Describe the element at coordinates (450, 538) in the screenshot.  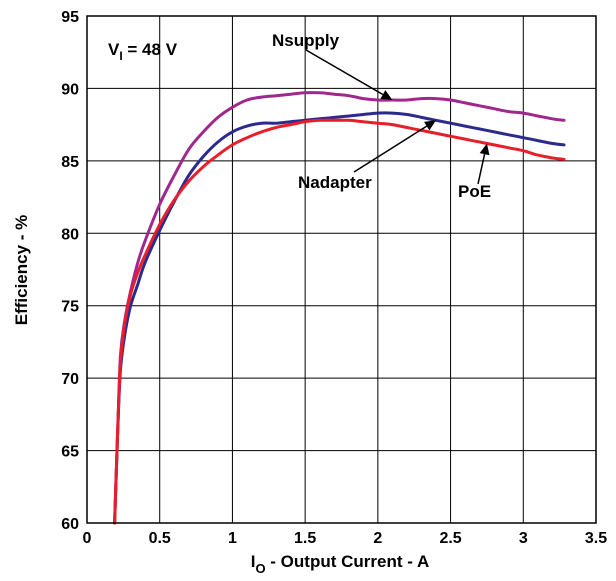
I see `x-tick-label: 2.5` at that location.